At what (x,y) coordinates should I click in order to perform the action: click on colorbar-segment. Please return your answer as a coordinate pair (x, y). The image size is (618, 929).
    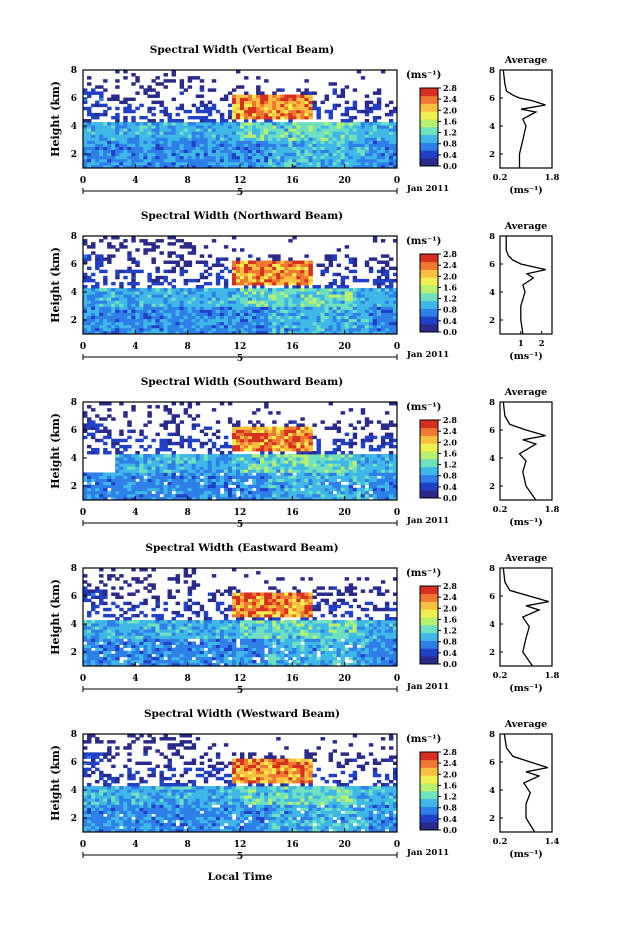
    Looking at the image, I should click on (429, 154).